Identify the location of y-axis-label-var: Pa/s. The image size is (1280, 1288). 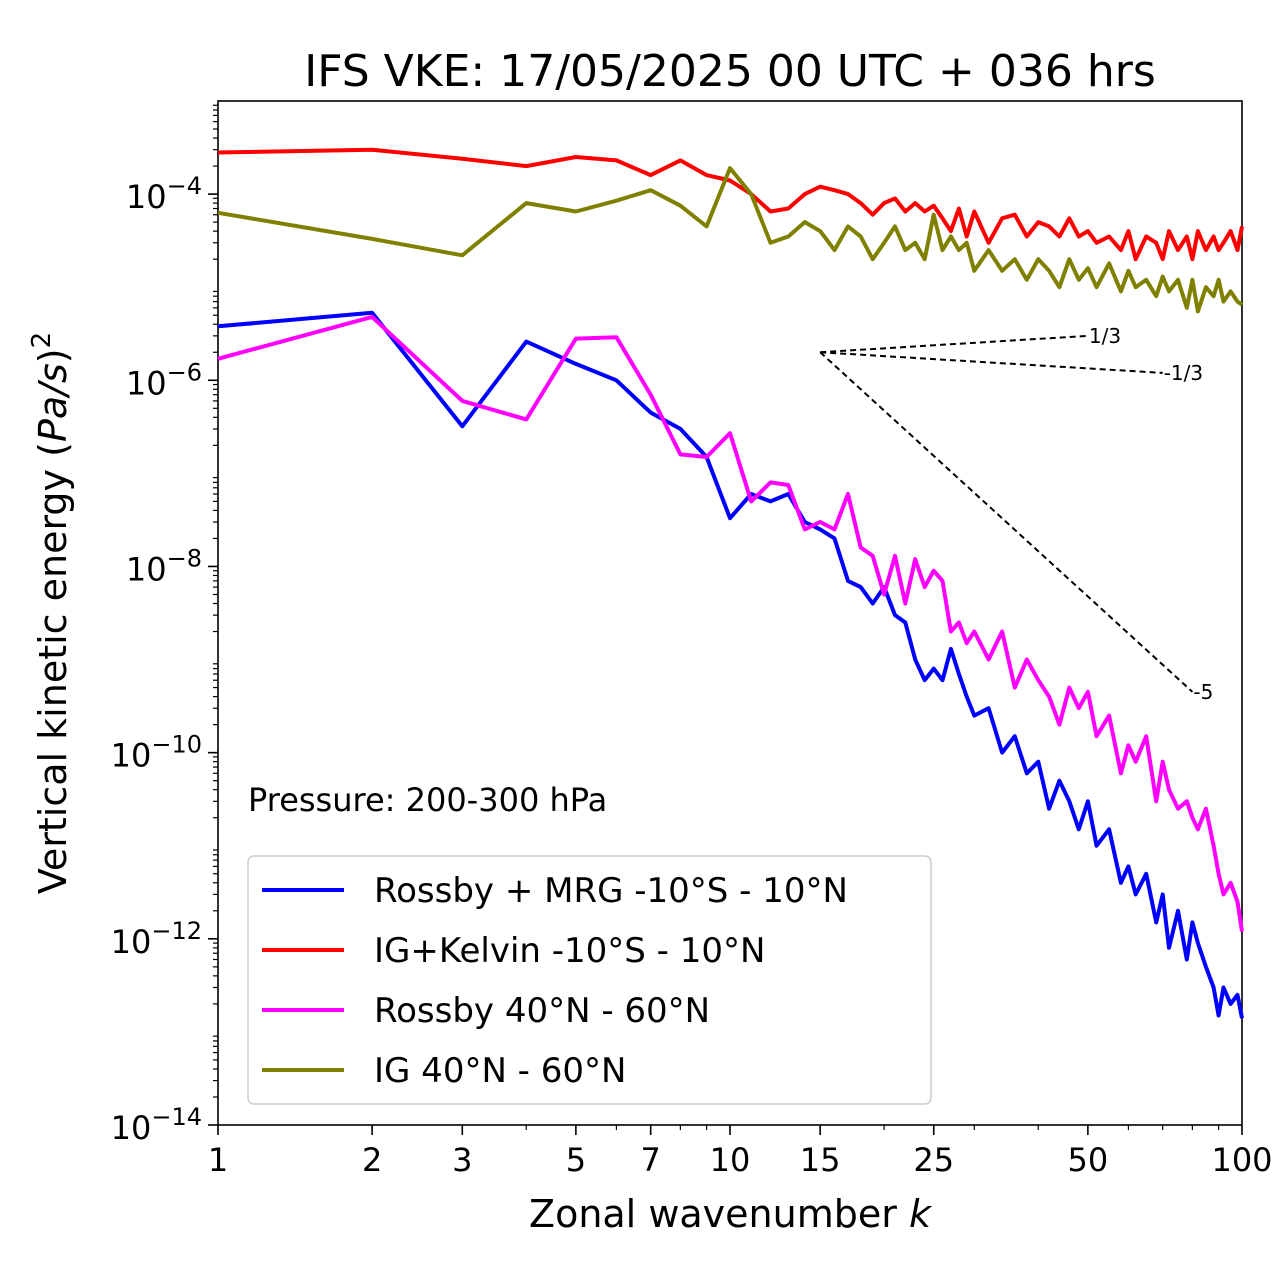
(53, 402).